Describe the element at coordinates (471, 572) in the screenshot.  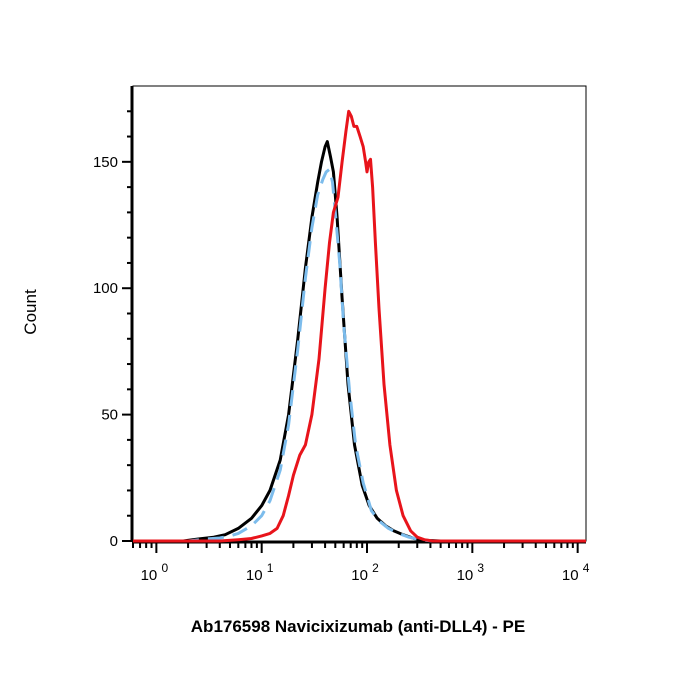
I see `x-tick-label: 10 3` at that location.